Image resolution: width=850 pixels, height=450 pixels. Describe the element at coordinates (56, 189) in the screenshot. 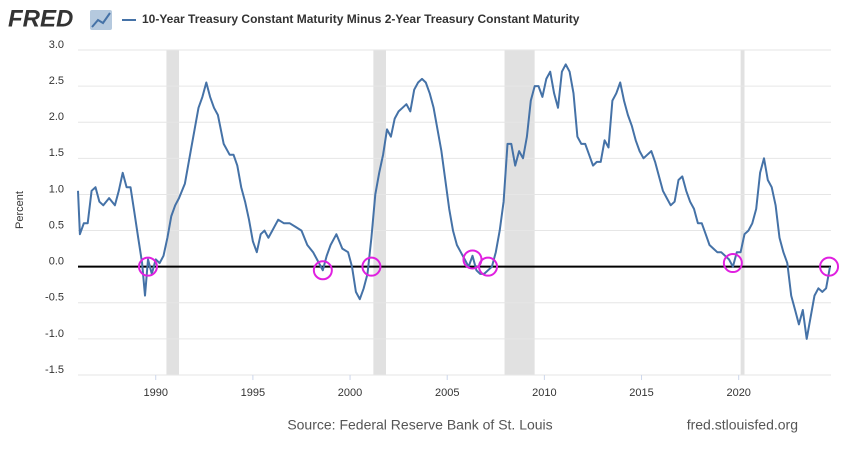

I see `y-tick-label: 1.0` at that location.